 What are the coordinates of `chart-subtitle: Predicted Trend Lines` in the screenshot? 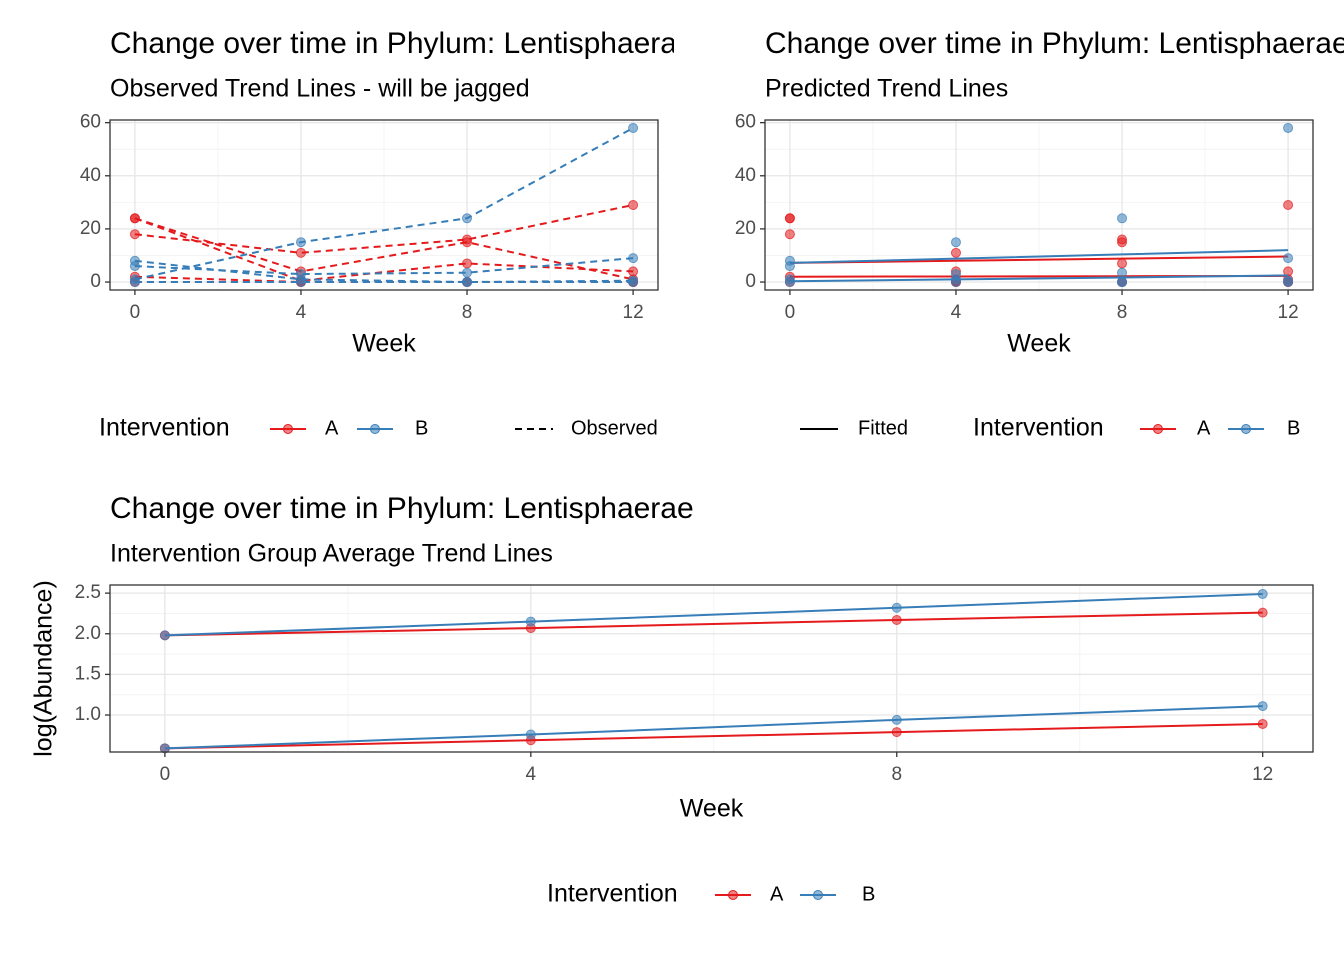 It's located at (886, 89).